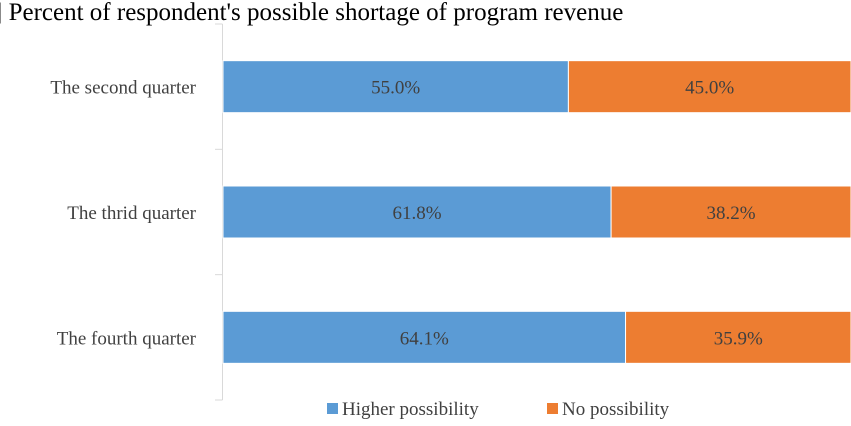 This screenshot has width=851, height=426. I want to click on legend-label: No possibility, so click(616, 409).